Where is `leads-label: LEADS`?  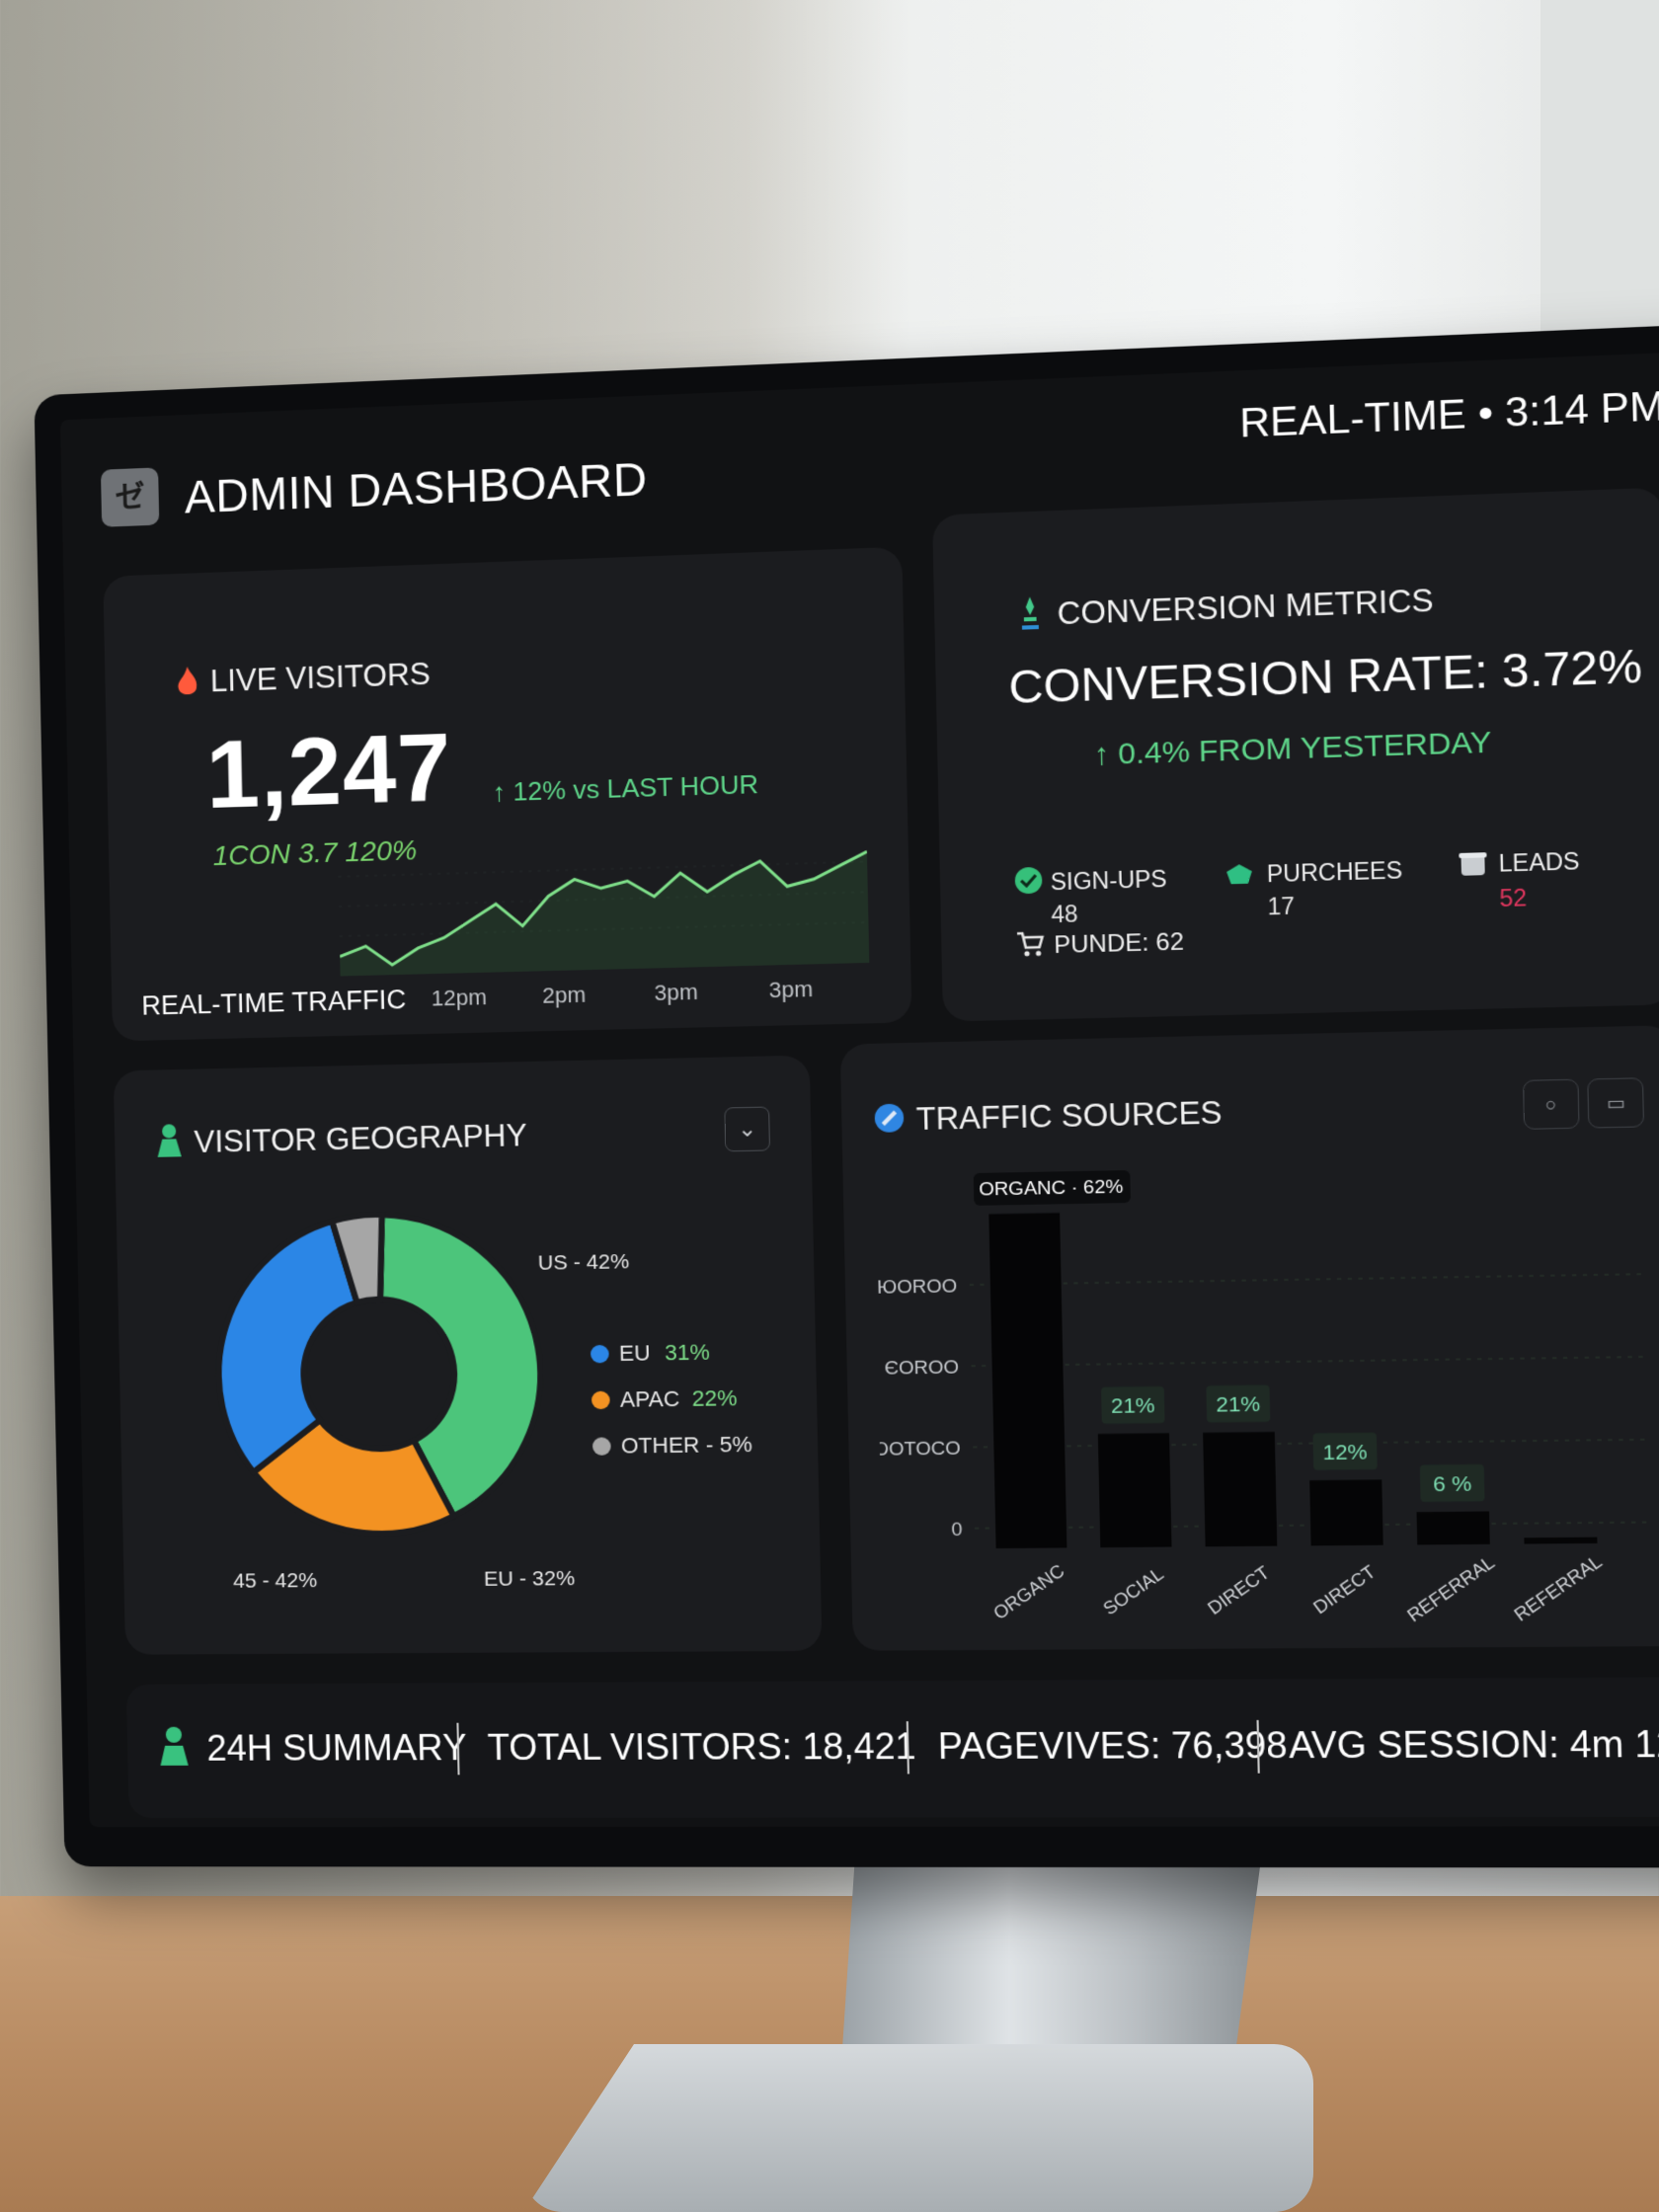
leads-label: LEADS is located at coordinates (1539, 862).